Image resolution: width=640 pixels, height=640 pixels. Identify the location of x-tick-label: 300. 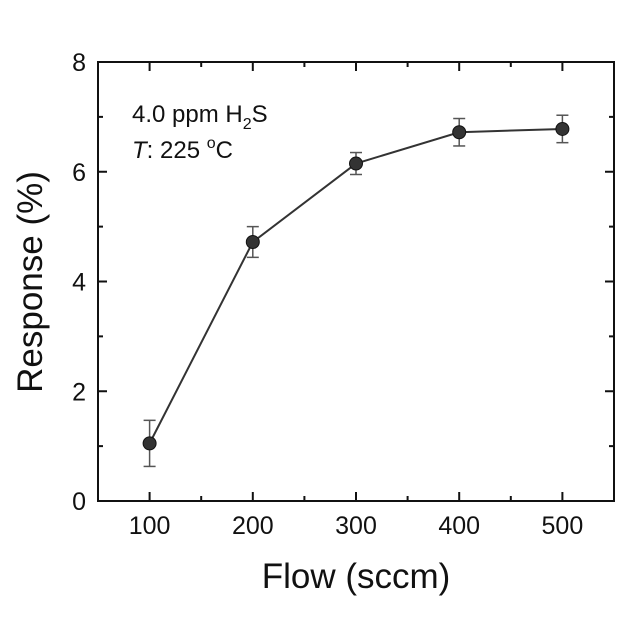
(356, 526).